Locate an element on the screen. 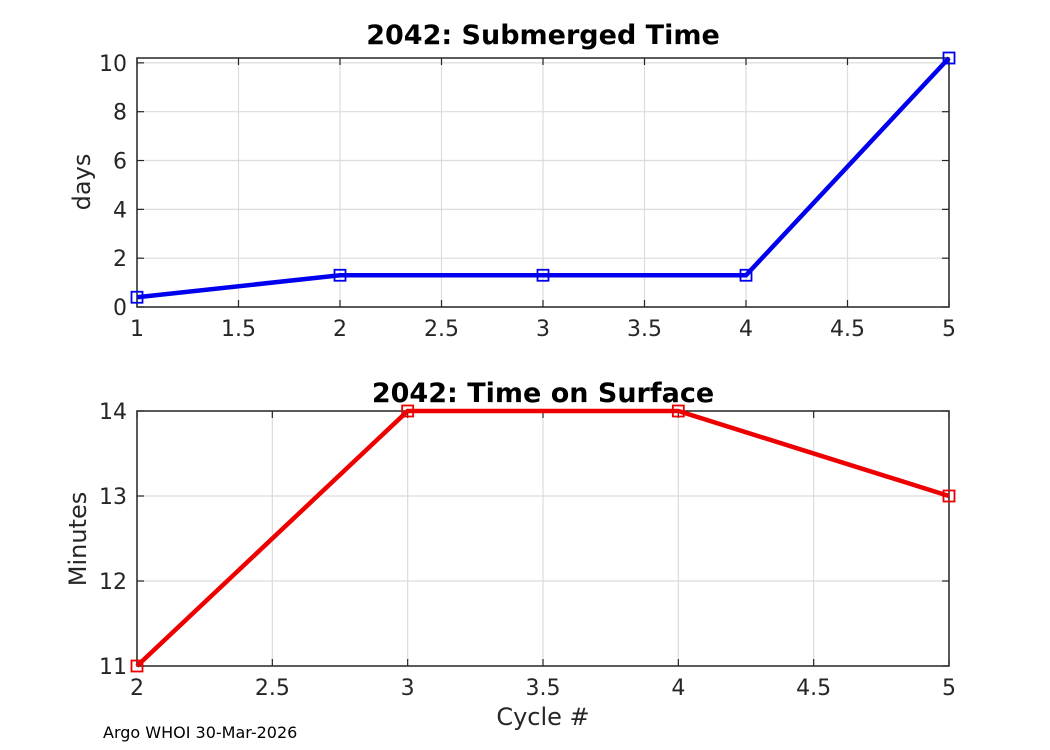  y-tick-label: 2 is located at coordinates (120, 259).